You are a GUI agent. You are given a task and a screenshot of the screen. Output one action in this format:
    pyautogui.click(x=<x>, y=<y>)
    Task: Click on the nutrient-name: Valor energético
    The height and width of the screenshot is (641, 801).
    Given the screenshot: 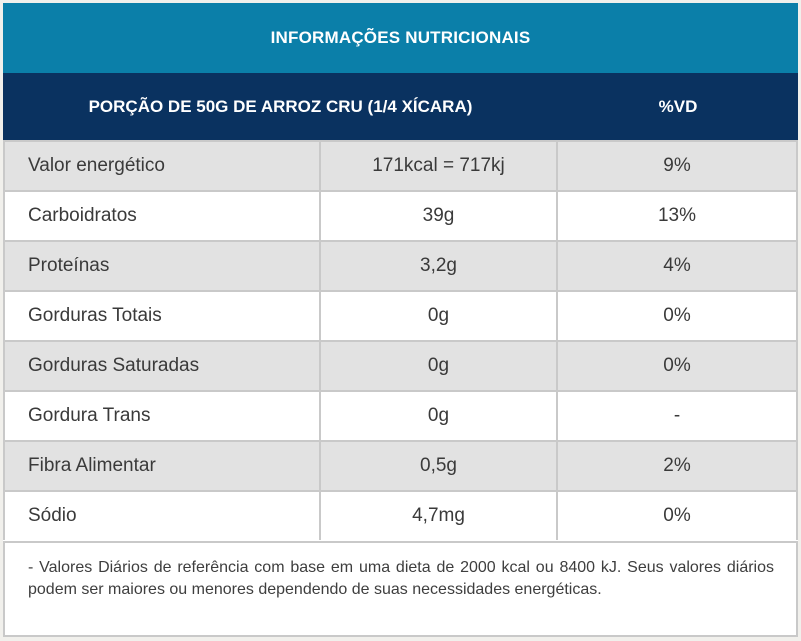 What is the action you would take?
    pyautogui.click(x=163, y=166)
    